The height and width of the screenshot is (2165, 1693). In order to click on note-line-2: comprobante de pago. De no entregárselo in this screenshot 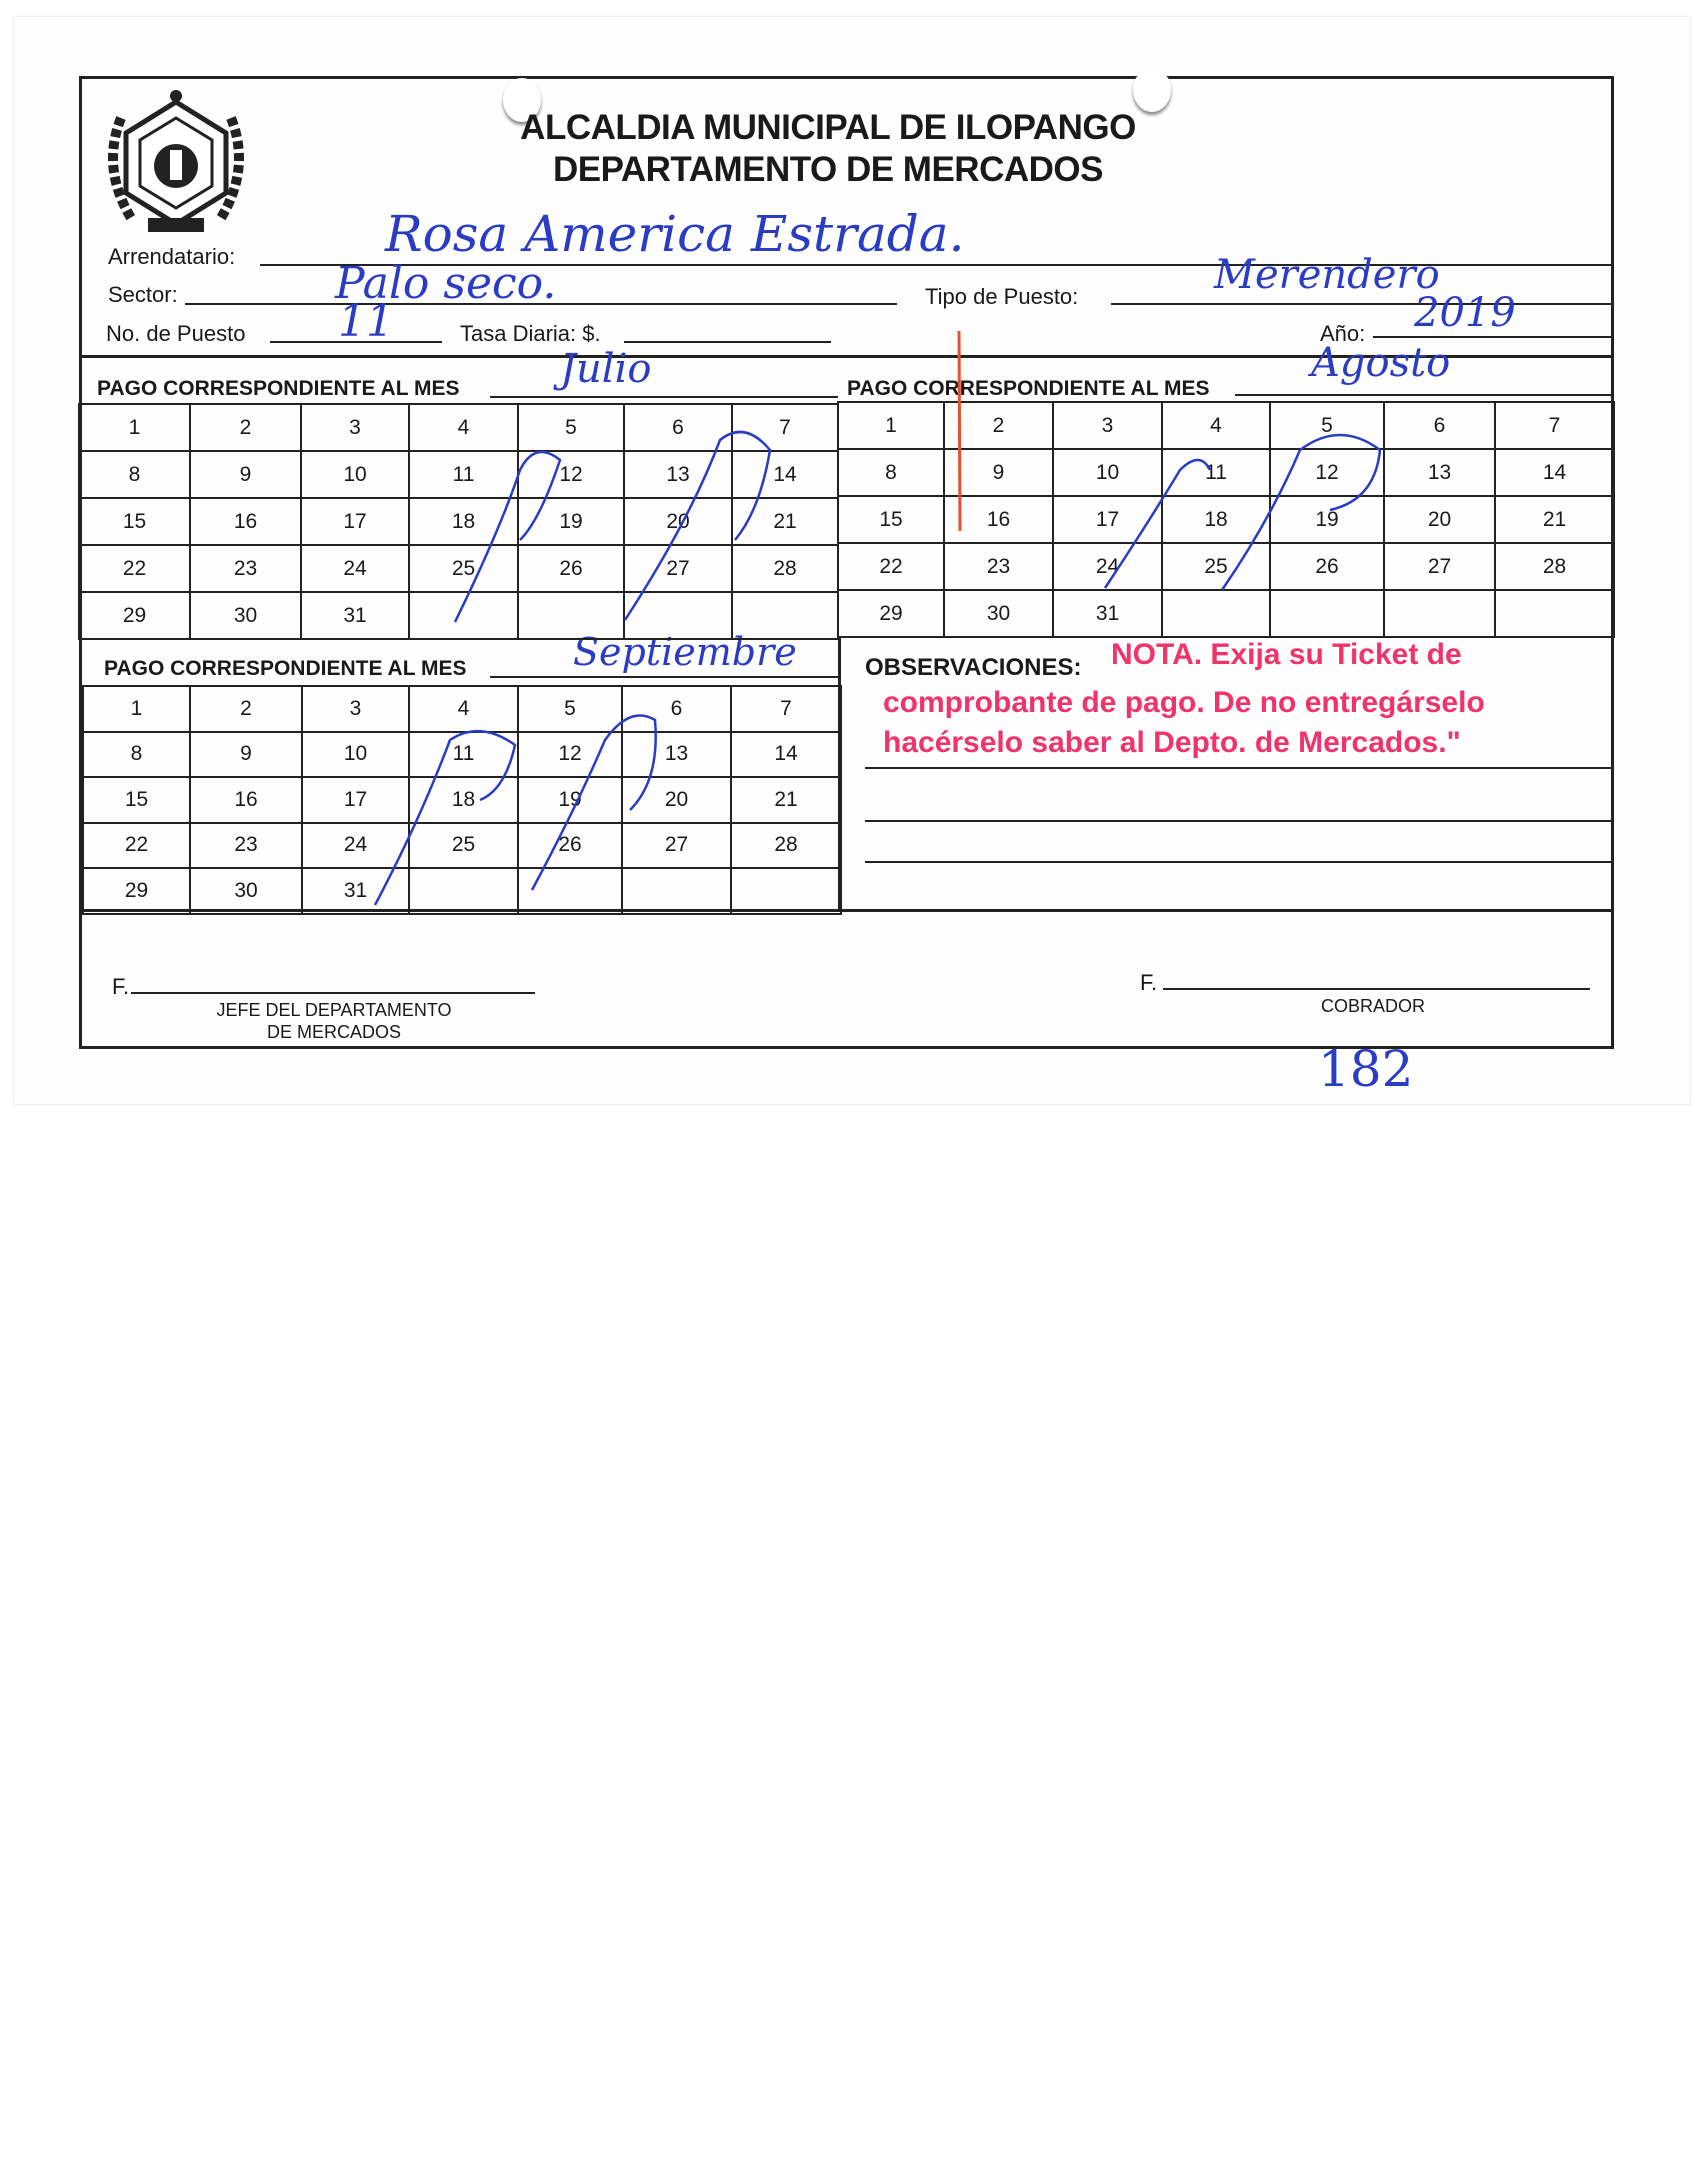, I will do `click(1184, 702)`.